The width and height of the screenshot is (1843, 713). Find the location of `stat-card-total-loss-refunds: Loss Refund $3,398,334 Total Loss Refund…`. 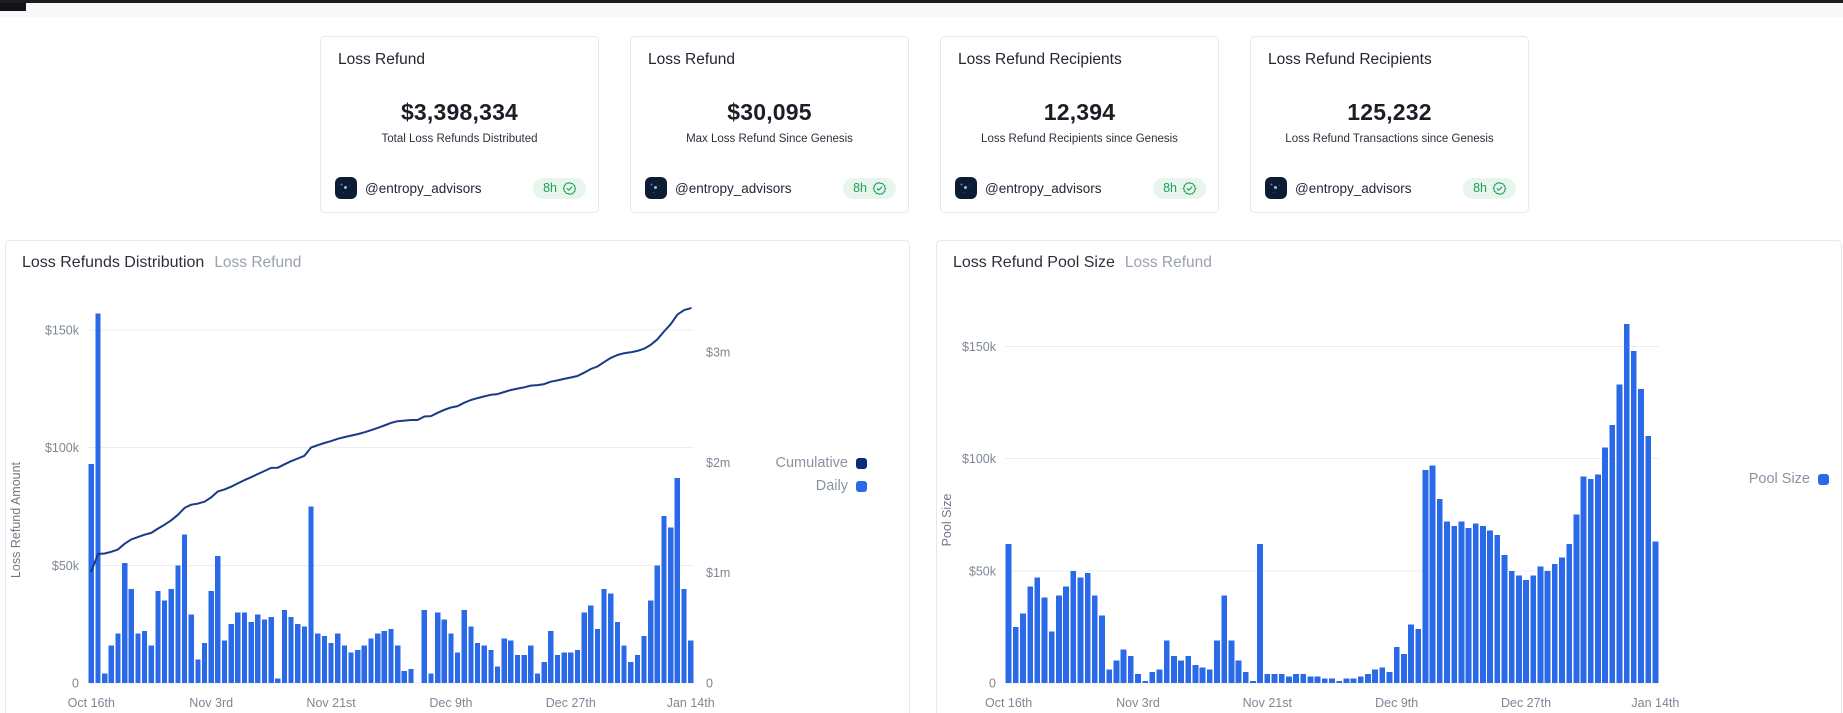

stat-card-total-loss-refunds: Loss Refund $3,398,334 Total Loss Refund… is located at coordinates (459, 124).